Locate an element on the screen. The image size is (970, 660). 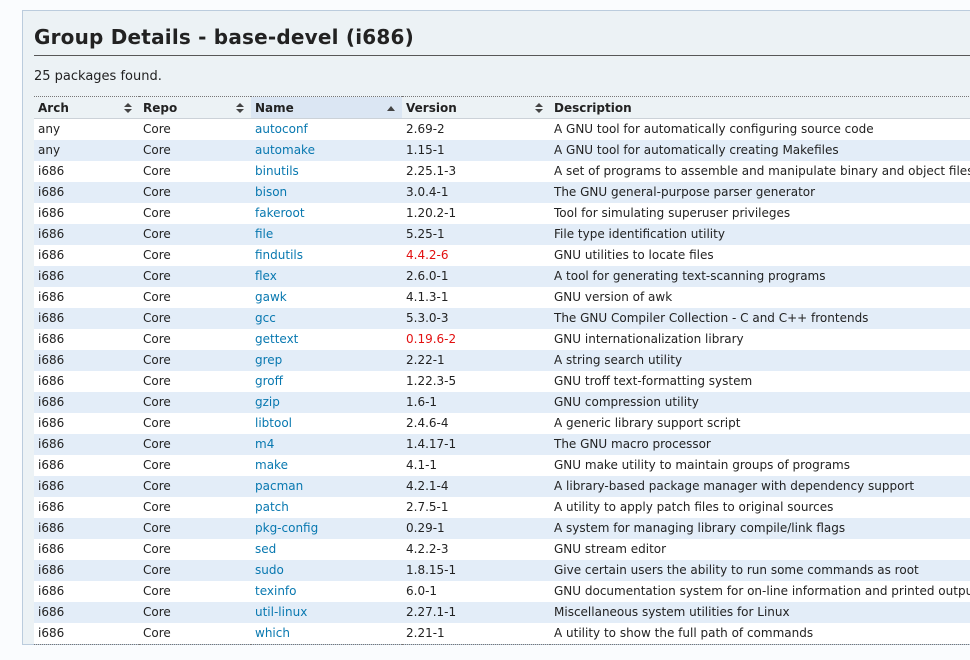
cell-version: 2.6.0-1 is located at coordinates (427, 276).